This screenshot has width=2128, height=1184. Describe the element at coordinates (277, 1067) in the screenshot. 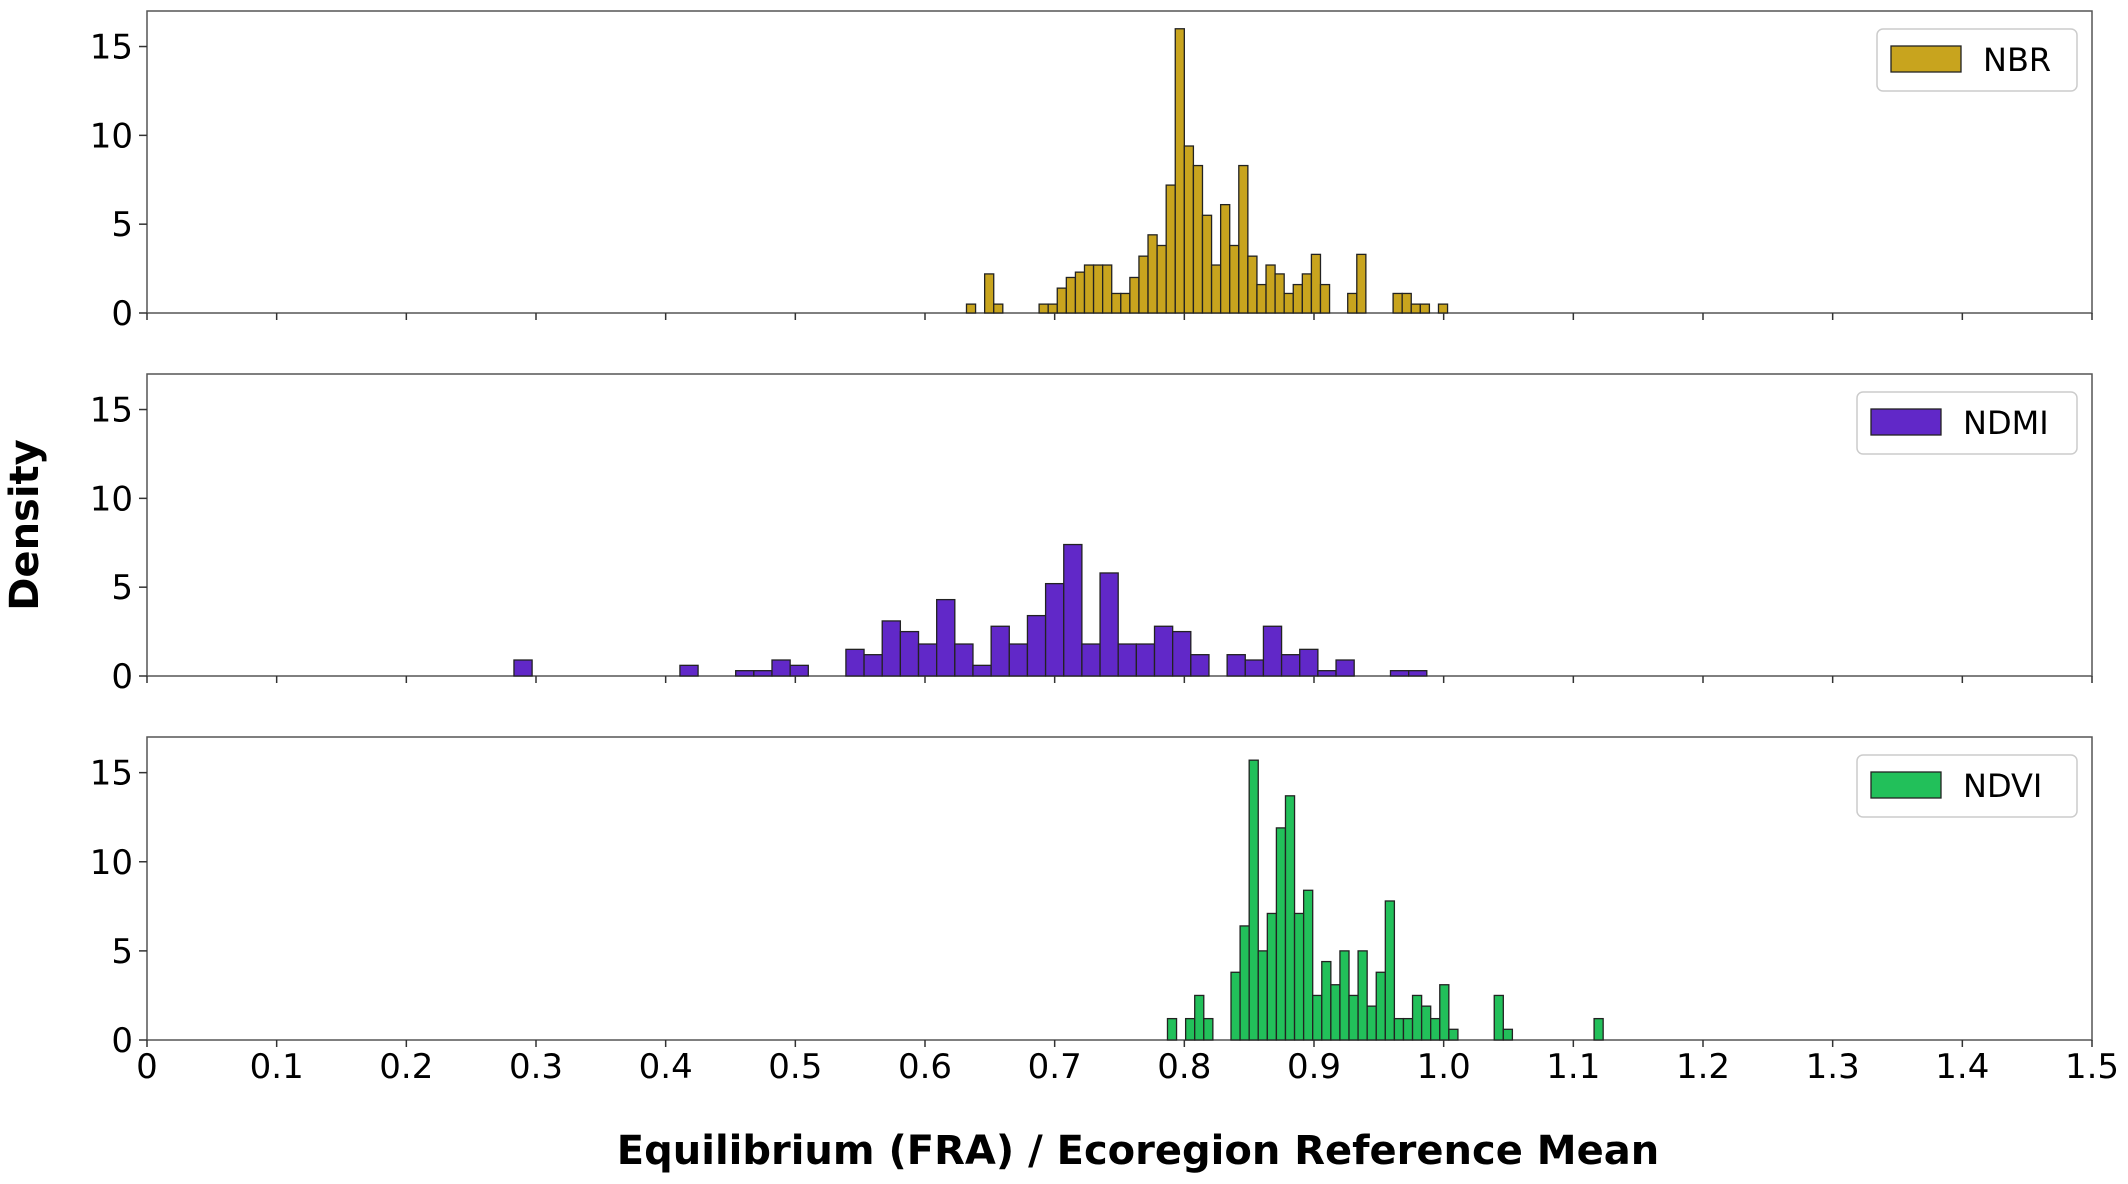

I see `x-tick-label: 0.1` at that location.